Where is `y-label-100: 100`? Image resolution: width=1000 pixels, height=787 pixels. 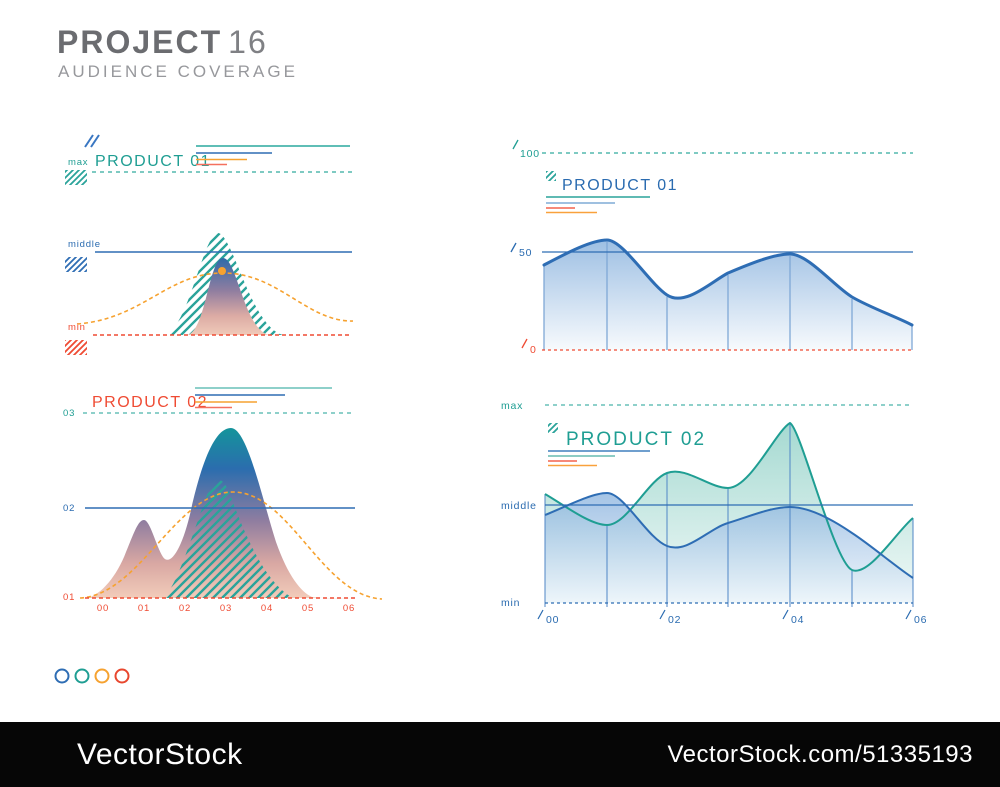
y-label-100: 100 is located at coordinates (530, 154).